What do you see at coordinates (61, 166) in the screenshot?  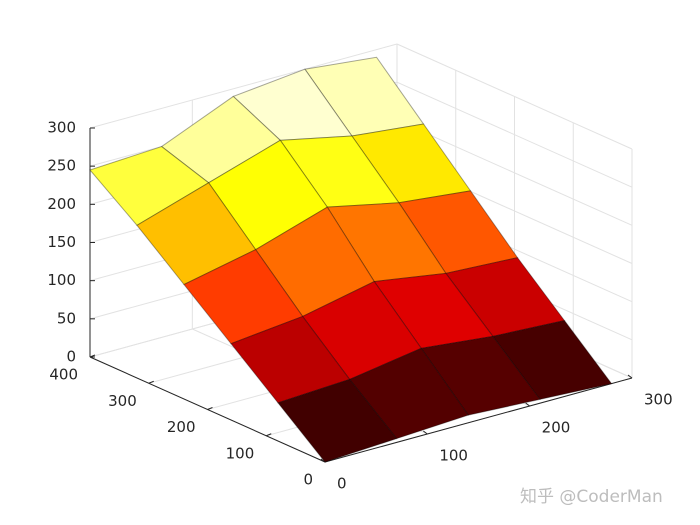 I see `z-tick-label: 250` at bounding box center [61, 166].